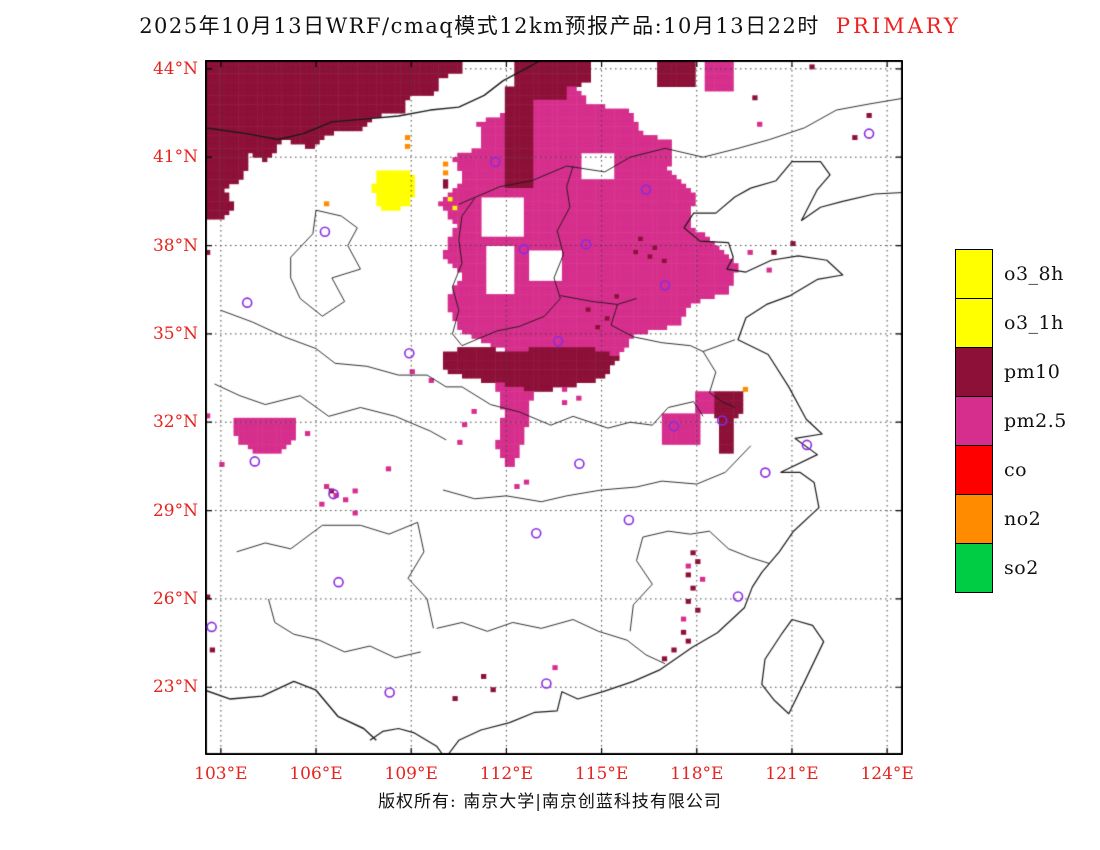 The image size is (1100, 850). What do you see at coordinates (175, 245) in the screenshot?
I see `y-tick-label: 38°N` at bounding box center [175, 245].